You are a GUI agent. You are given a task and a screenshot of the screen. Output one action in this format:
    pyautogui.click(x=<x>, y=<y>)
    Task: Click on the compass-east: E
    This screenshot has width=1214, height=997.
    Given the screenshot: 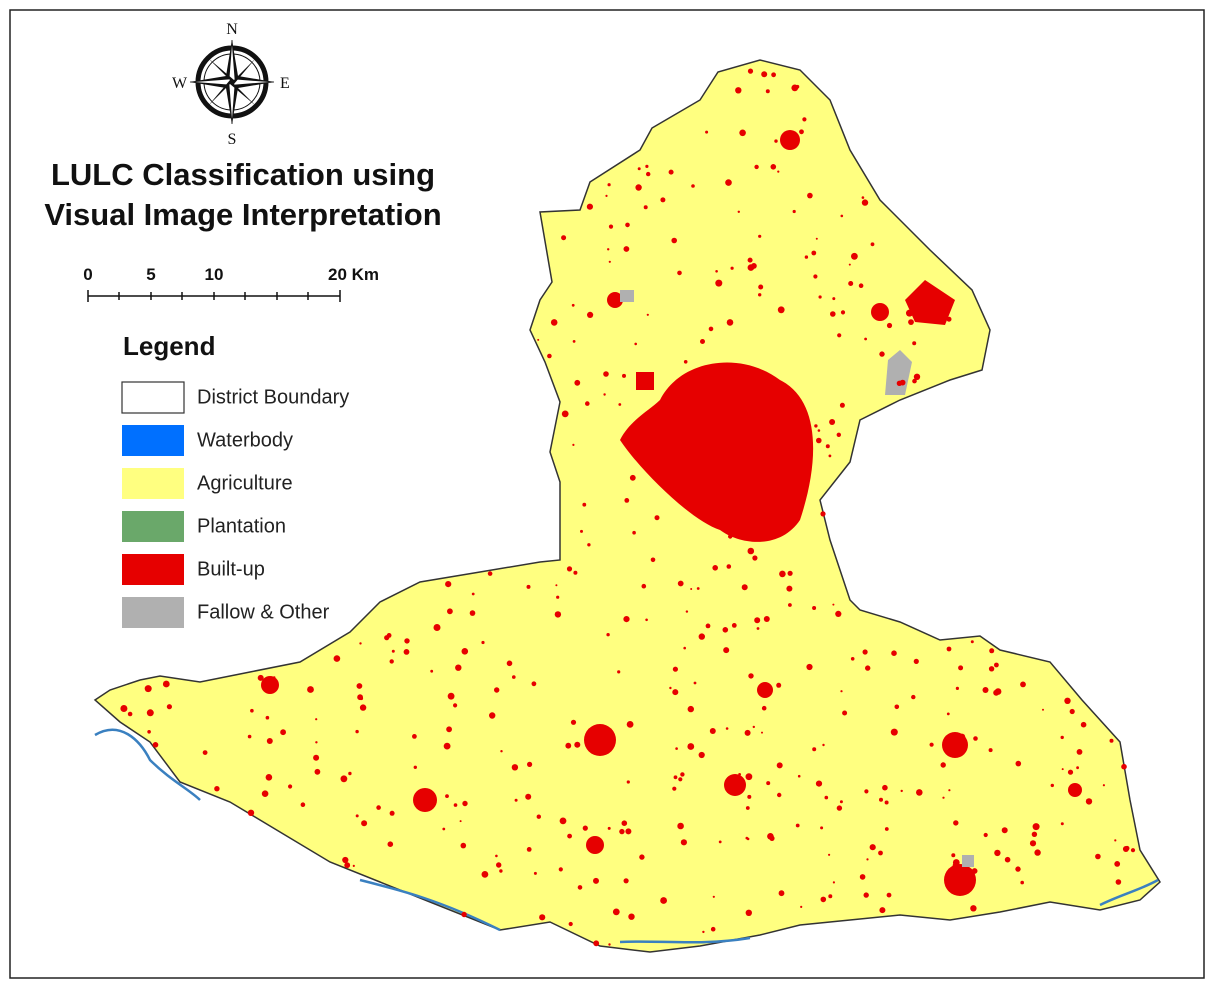 What is the action you would take?
    pyautogui.click(x=285, y=83)
    